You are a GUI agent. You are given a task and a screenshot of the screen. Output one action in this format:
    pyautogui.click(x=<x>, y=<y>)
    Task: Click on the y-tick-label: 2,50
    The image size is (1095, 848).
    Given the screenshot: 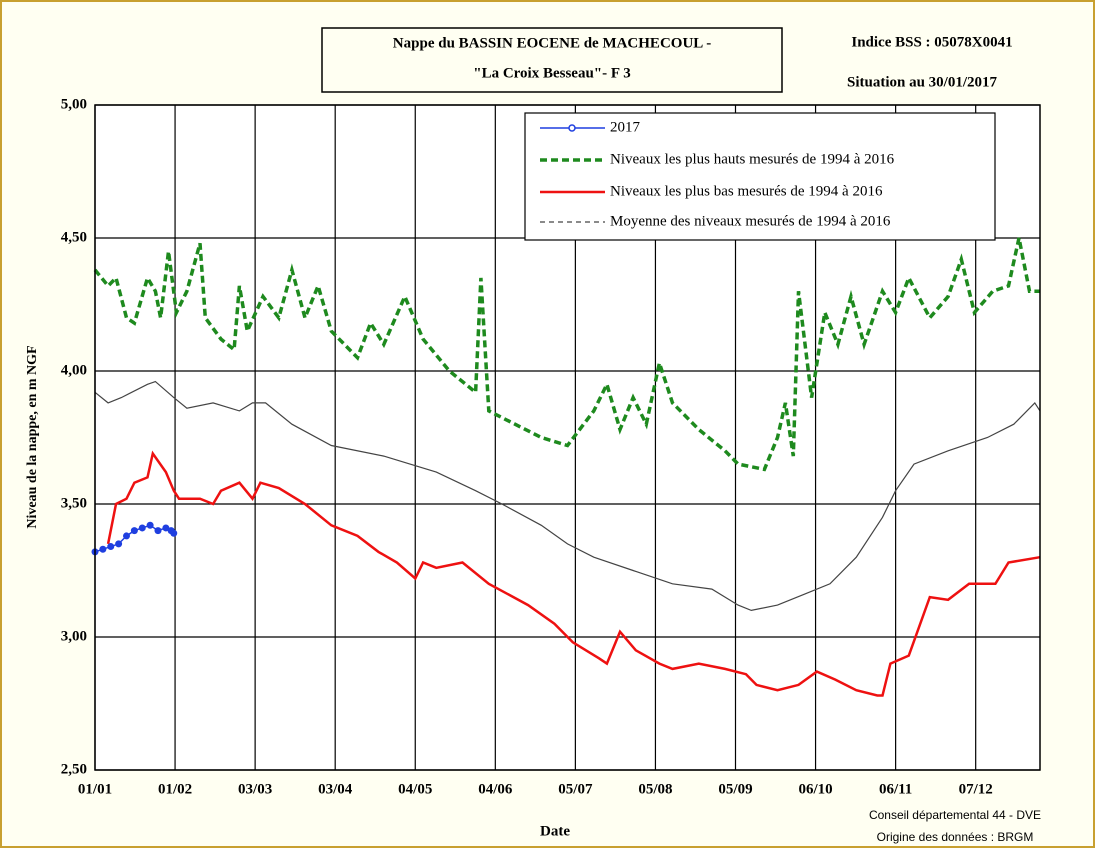 What is the action you would take?
    pyautogui.click(x=74, y=769)
    